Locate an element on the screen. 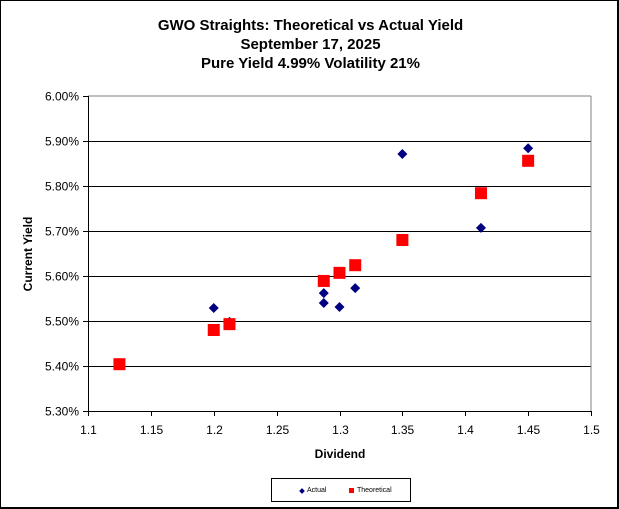 The height and width of the screenshot is (509, 619). legend-item-theoretical: Theoretical is located at coordinates (370, 490).